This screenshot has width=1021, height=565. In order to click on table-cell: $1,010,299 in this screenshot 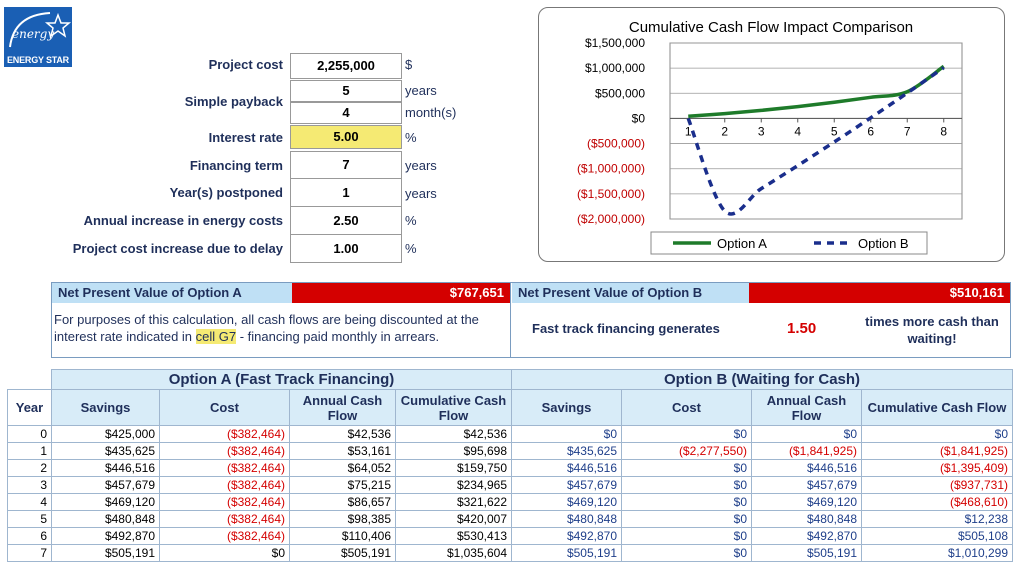, I will do `click(937, 553)`.